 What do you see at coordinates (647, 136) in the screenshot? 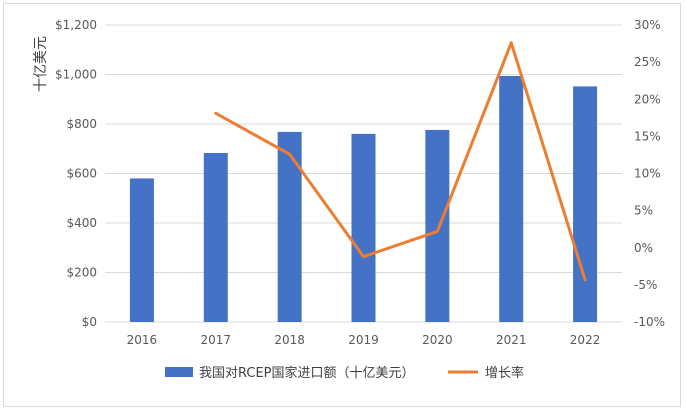
I see `y2-tick-label: 15%` at bounding box center [647, 136].